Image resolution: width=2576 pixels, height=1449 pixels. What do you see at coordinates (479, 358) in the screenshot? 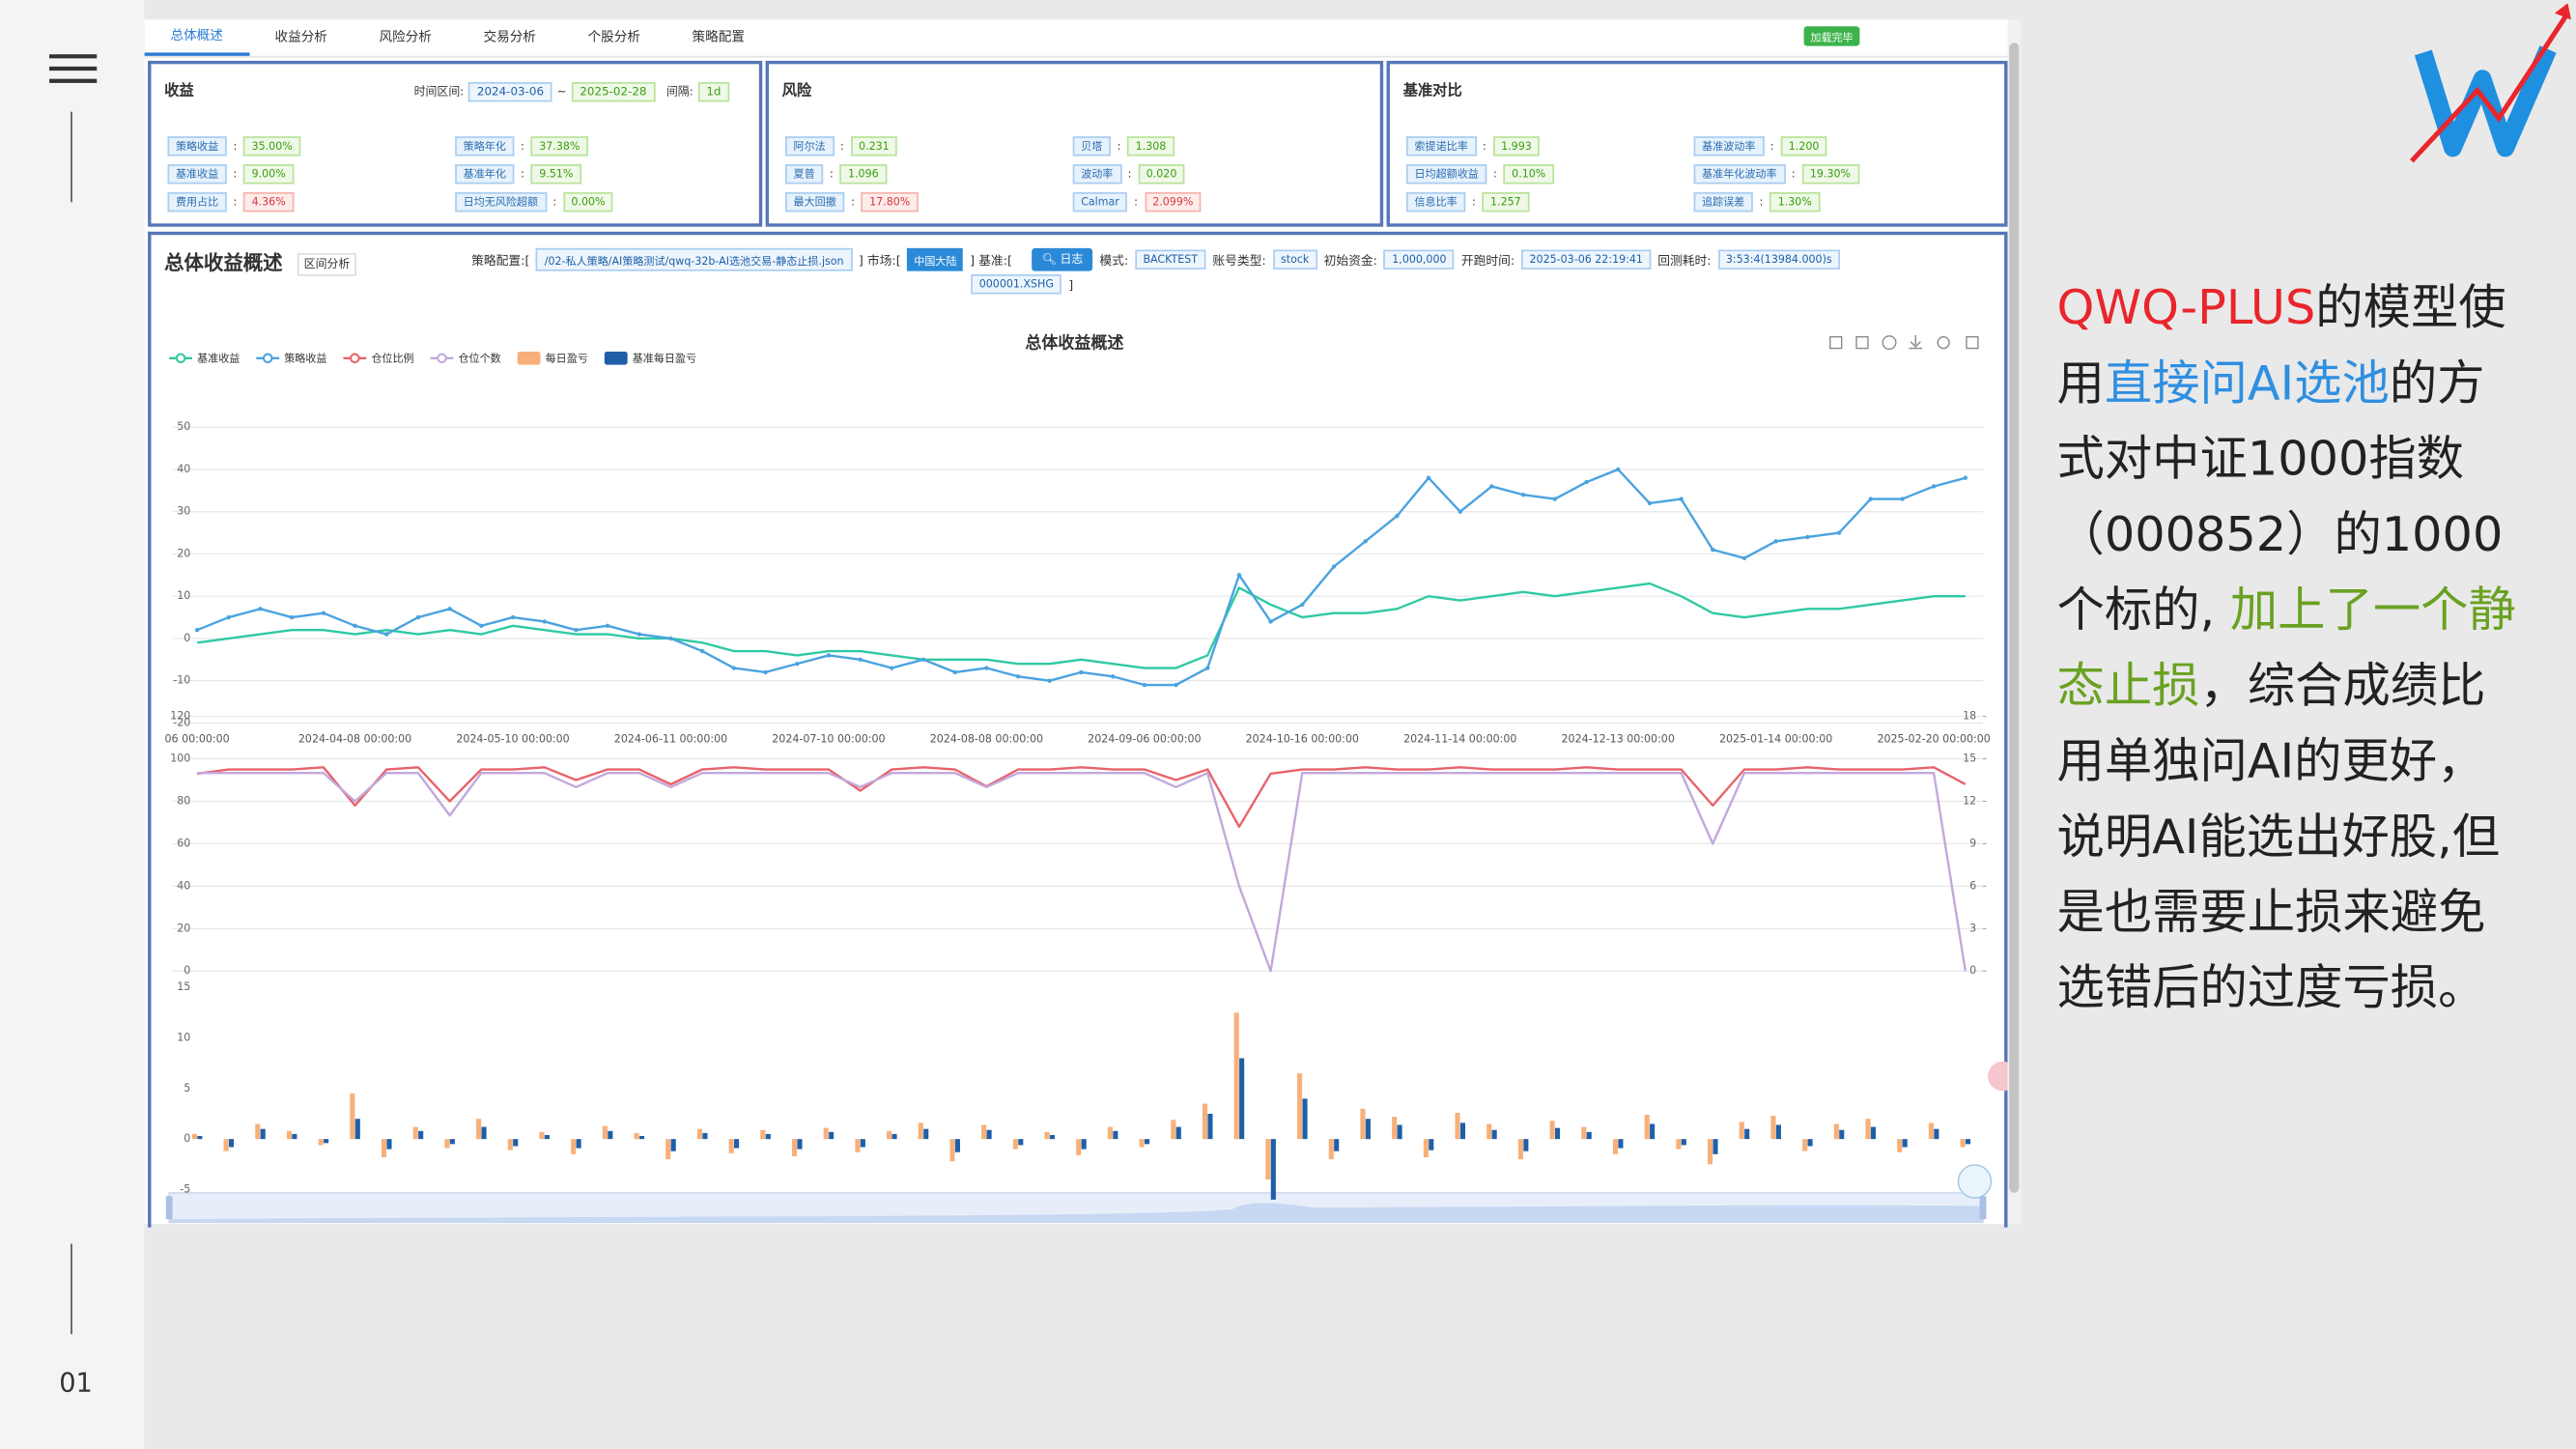
I see `legend-label: 仓位个数` at bounding box center [479, 358].